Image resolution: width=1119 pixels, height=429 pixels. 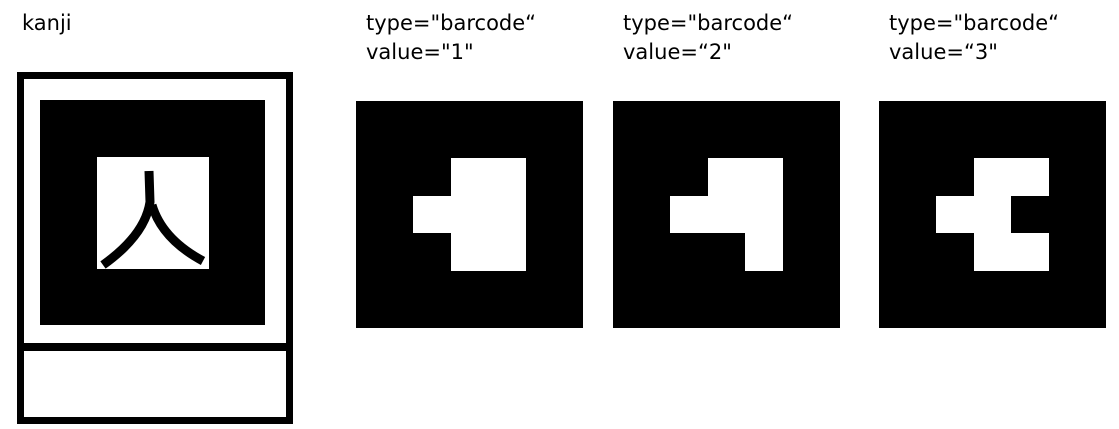 I want to click on barcode-2-cell-middle, so click(x=726, y=214).